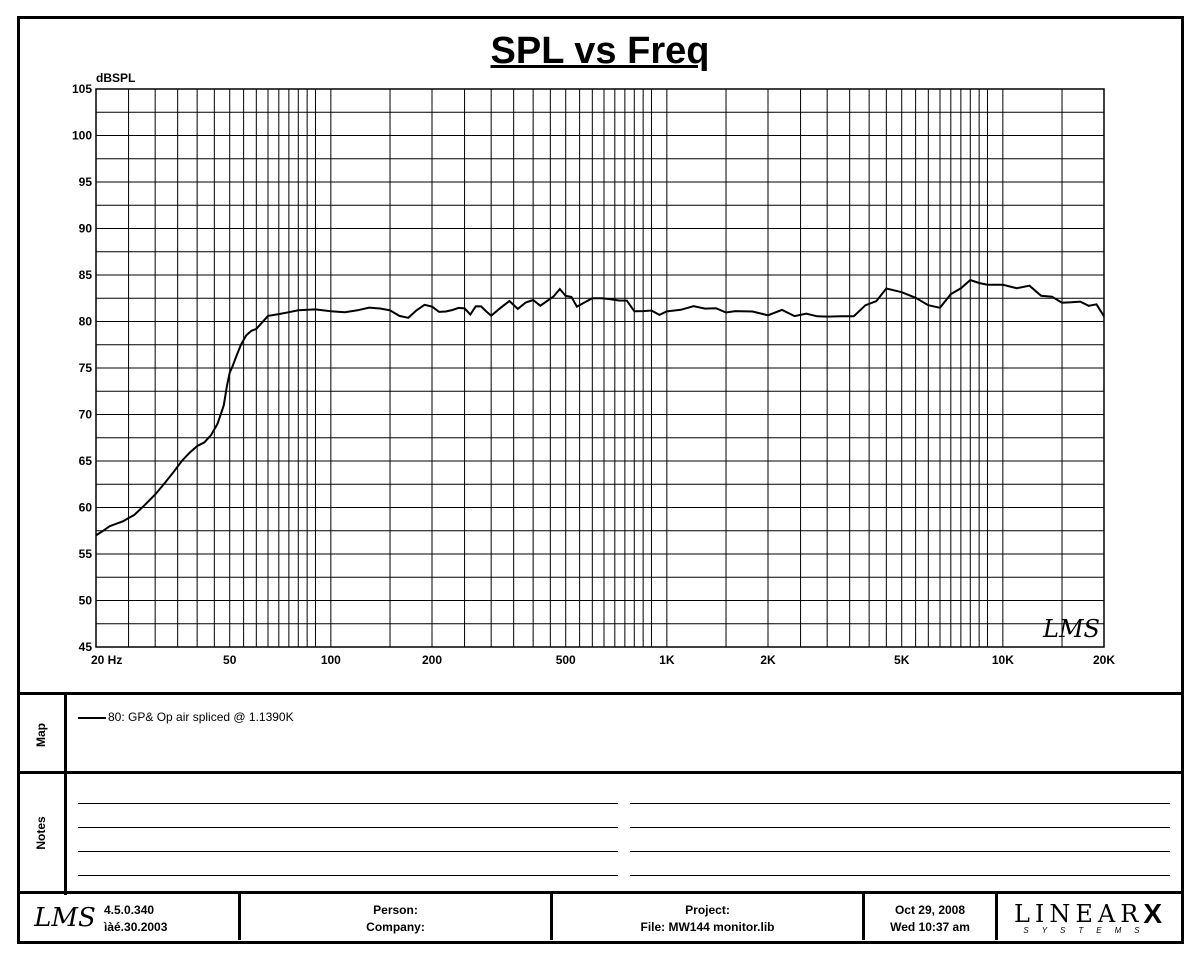 This screenshot has height=960, width=1200. I want to click on project-label: Project:, so click(707, 909).